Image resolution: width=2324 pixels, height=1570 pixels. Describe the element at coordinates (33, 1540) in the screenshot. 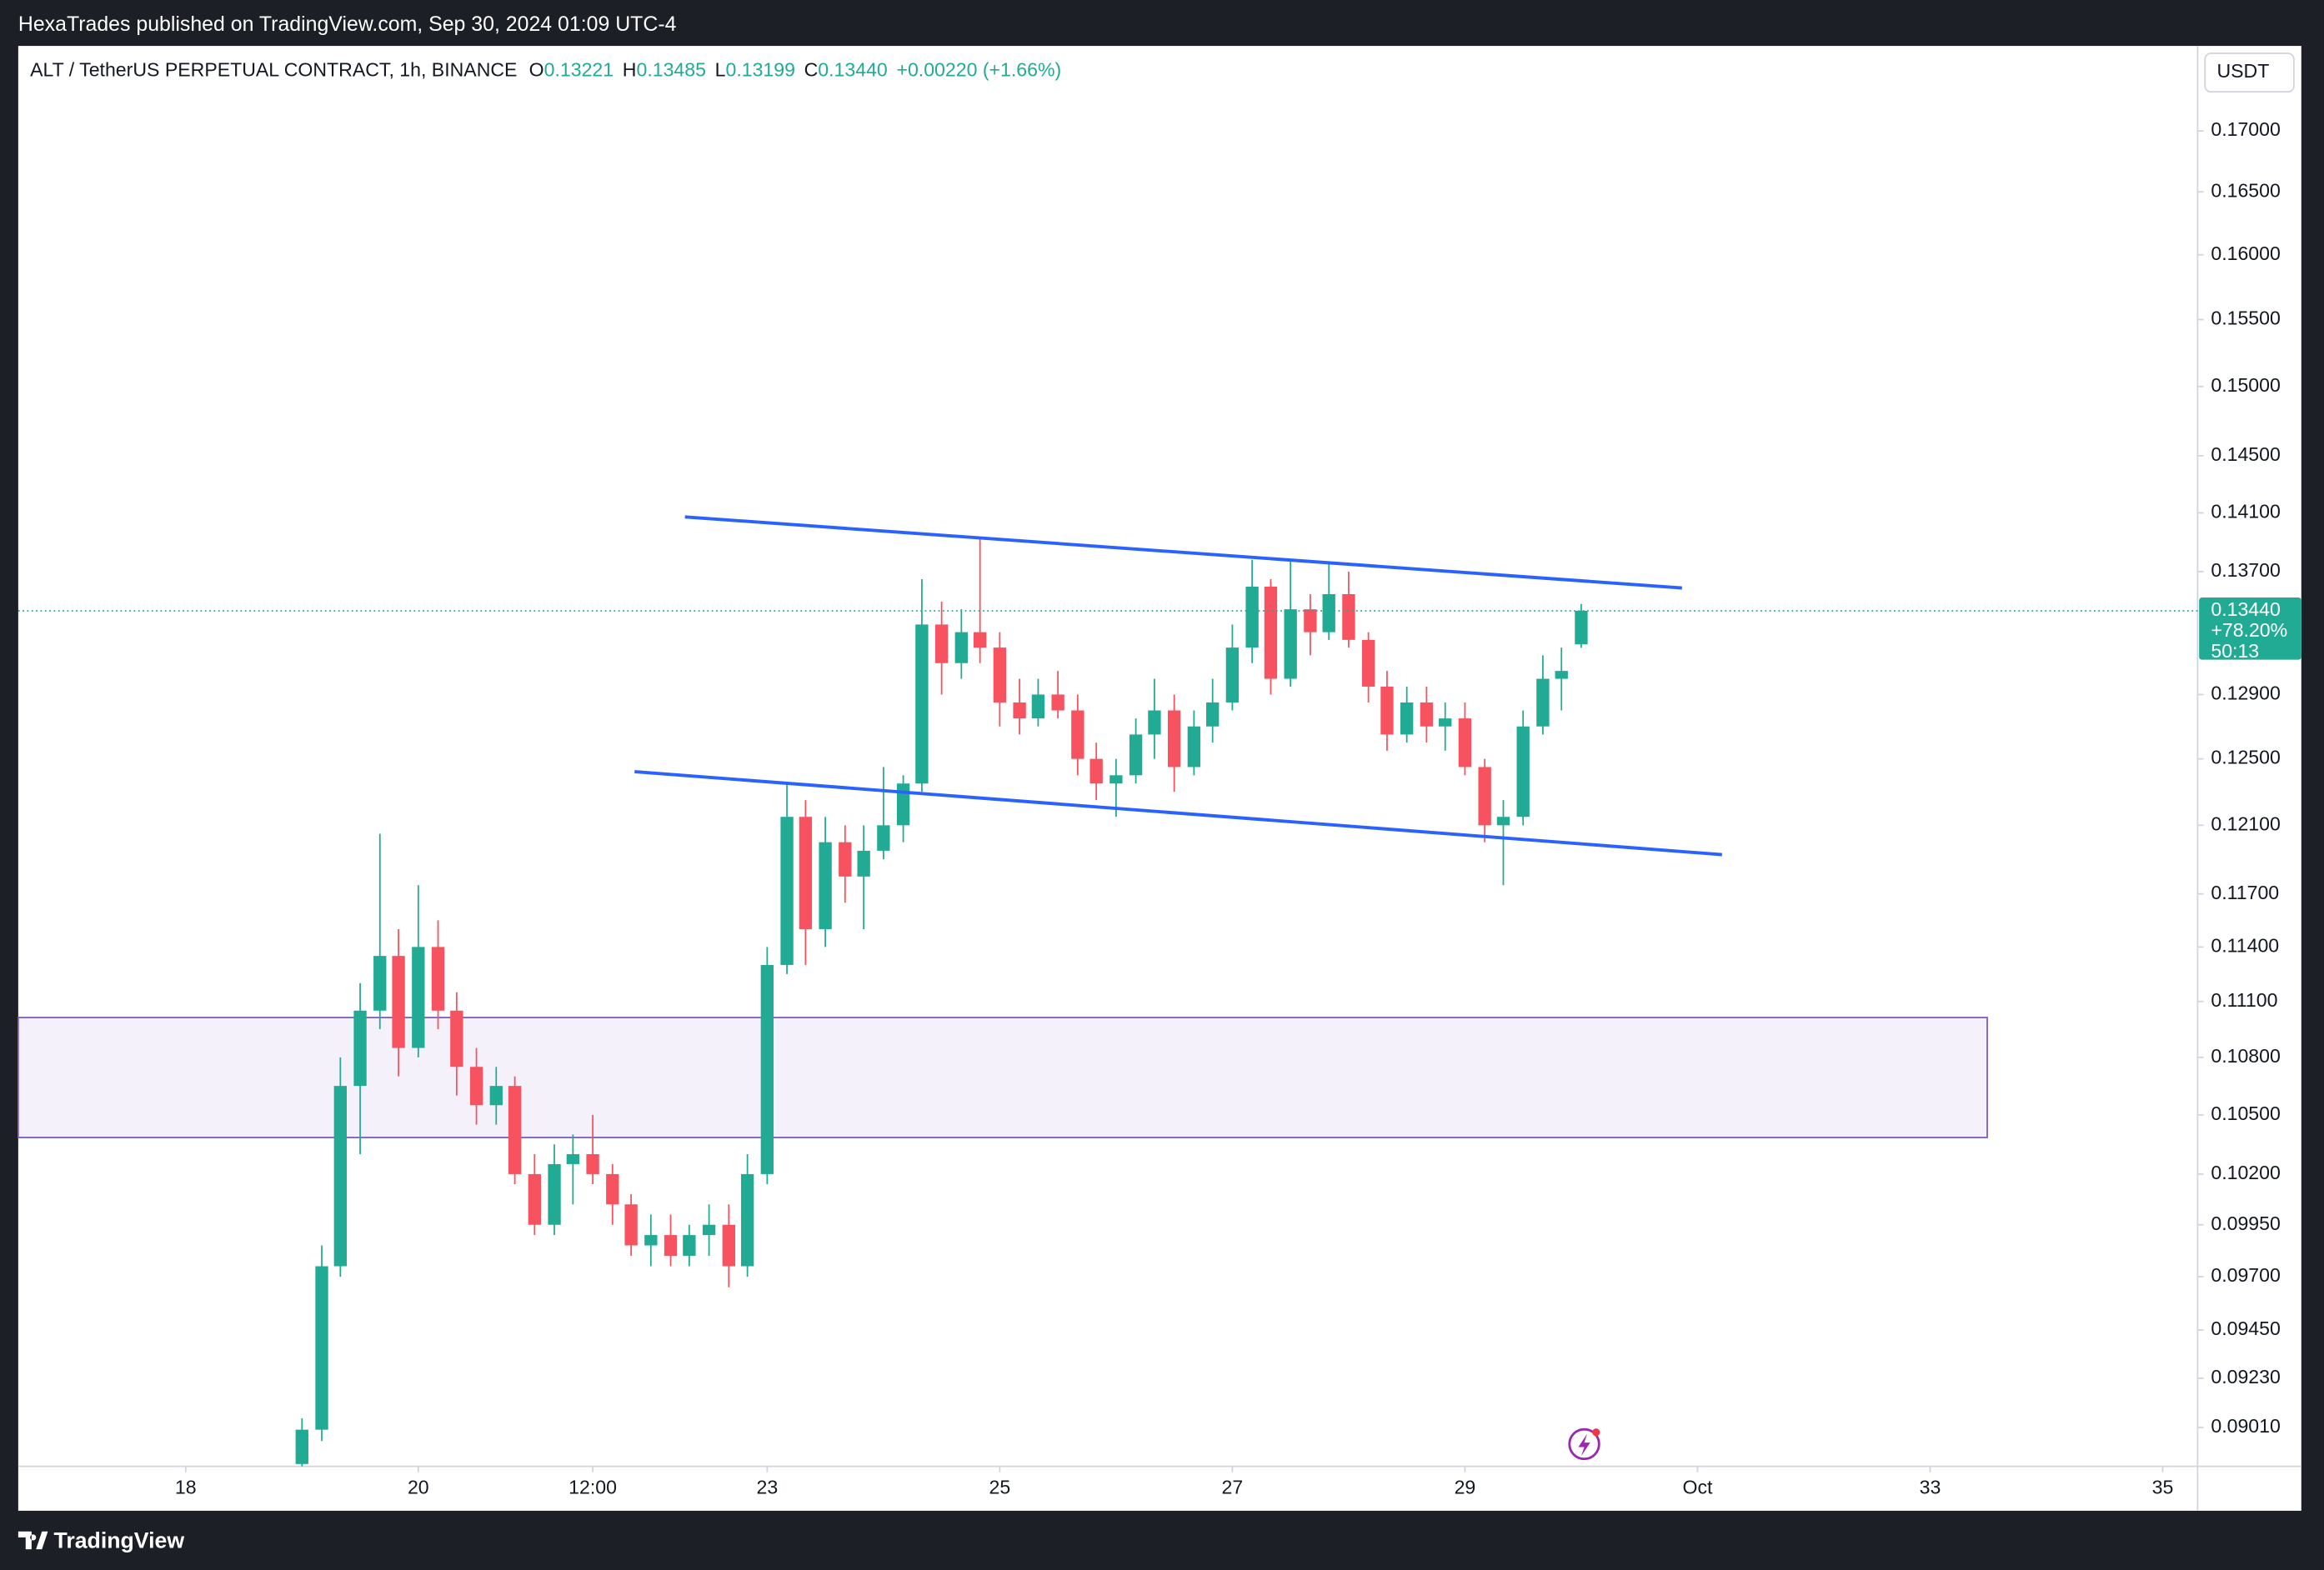

I see `logo-mark` at that location.